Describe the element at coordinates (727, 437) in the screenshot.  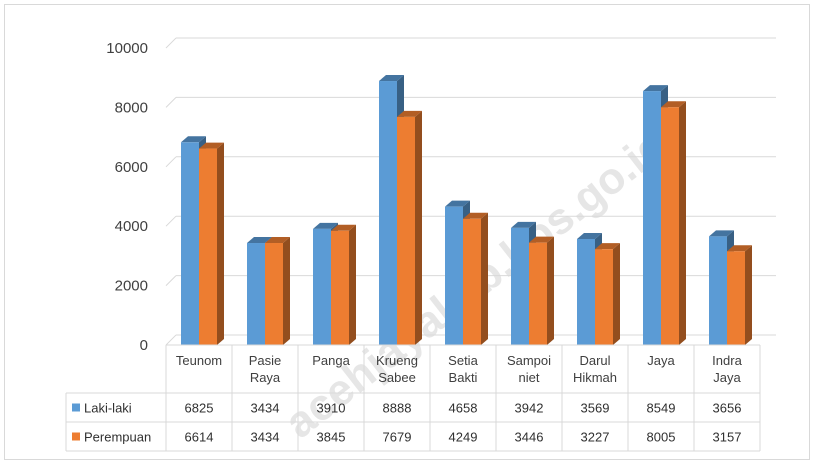
I see `data-label: 3157` at that location.